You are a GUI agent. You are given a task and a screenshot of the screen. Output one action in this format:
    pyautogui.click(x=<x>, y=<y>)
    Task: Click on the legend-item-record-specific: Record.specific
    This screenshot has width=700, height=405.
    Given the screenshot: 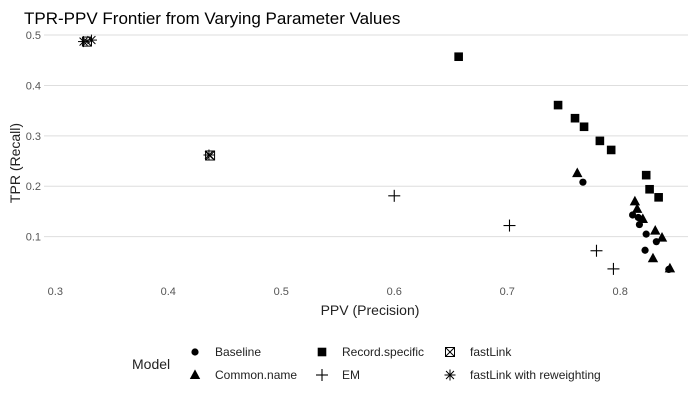 What is the action you would take?
    pyautogui.click(x=370, y=352)
    